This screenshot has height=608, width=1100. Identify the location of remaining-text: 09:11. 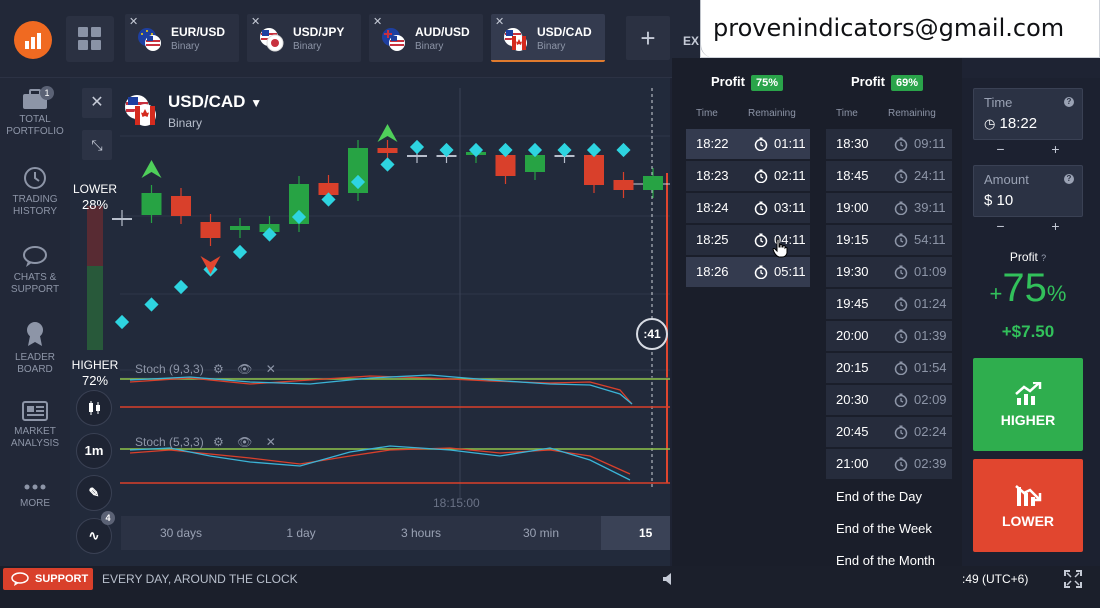
(930, 143).